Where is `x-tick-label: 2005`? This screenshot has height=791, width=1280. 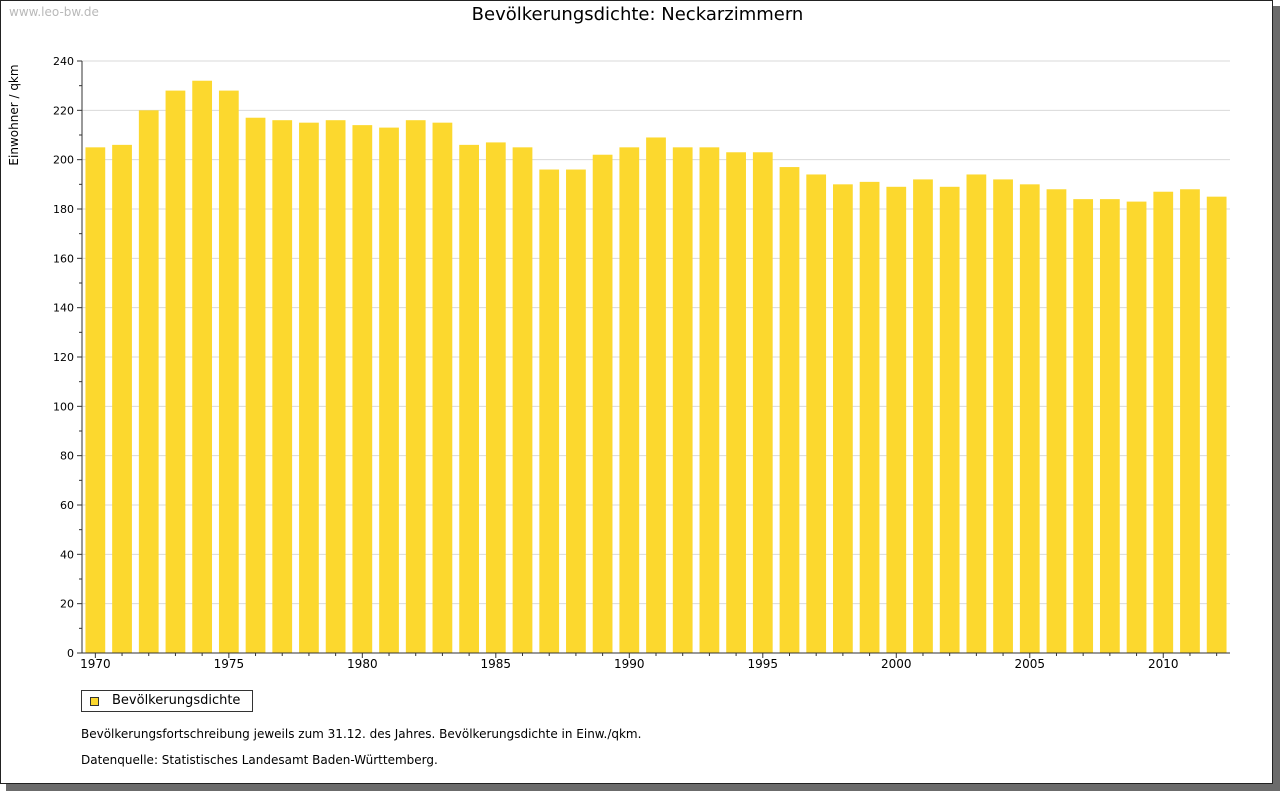
x-tick-label: 2005 is located at coordinates (1029, 664).